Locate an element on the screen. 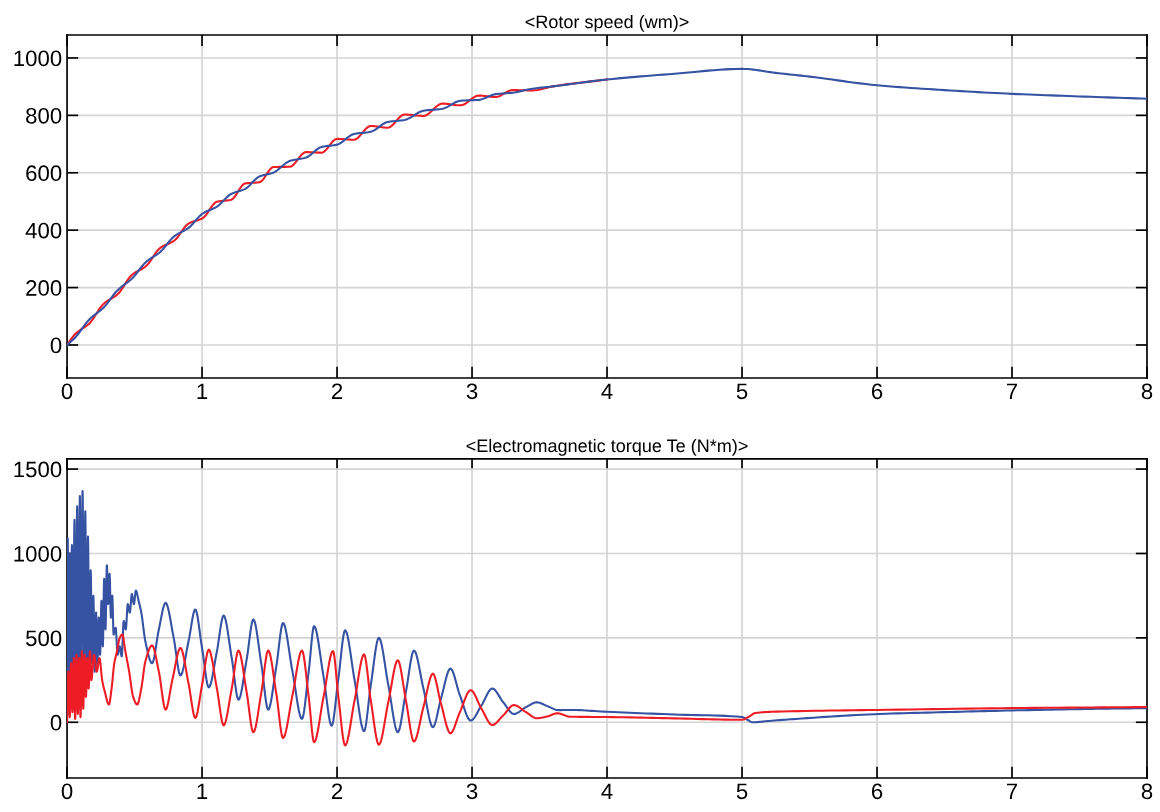 This screenshot has width=1160, height=812. y-tick-label: 800 is located at coordinates (44, 115).